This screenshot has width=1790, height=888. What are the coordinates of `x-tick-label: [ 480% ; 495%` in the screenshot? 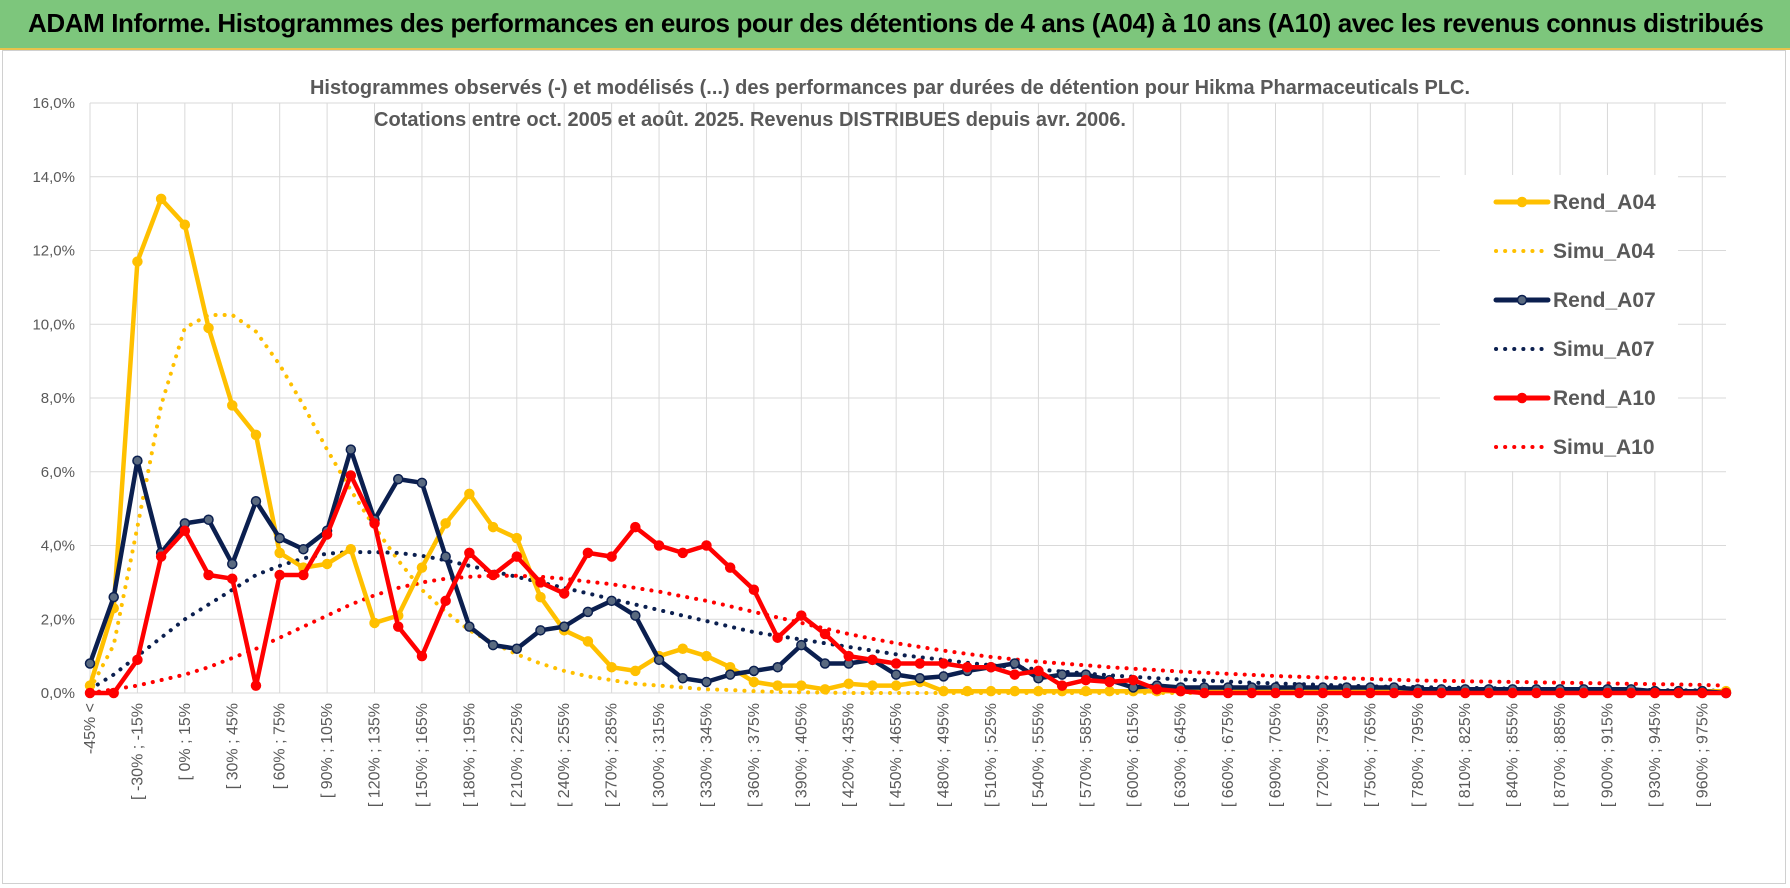 It's located at (944, 755).